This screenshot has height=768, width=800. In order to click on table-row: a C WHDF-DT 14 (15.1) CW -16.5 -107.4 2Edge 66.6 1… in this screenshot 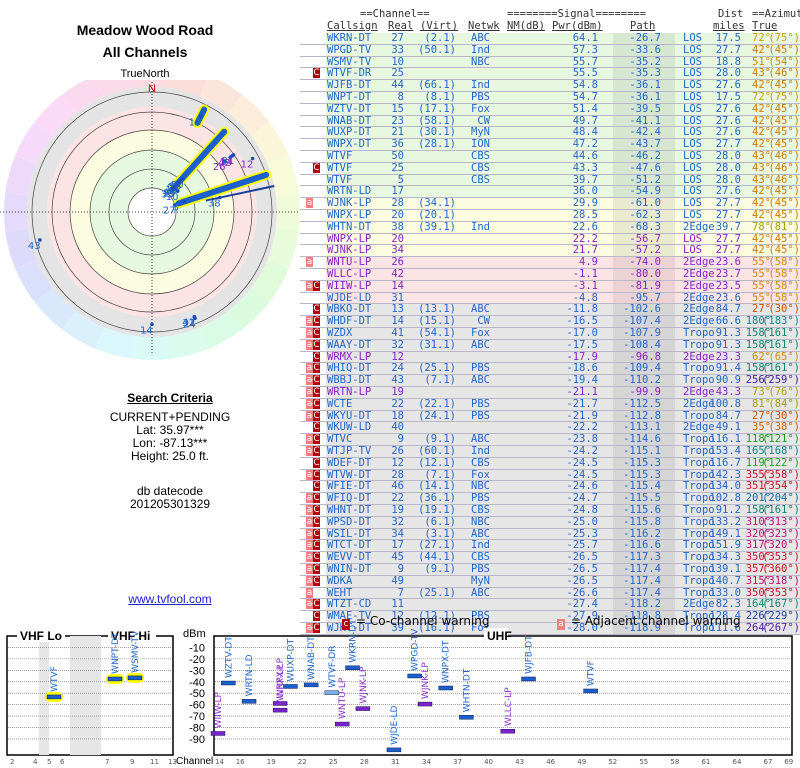, I will do `click(550, 321)`.